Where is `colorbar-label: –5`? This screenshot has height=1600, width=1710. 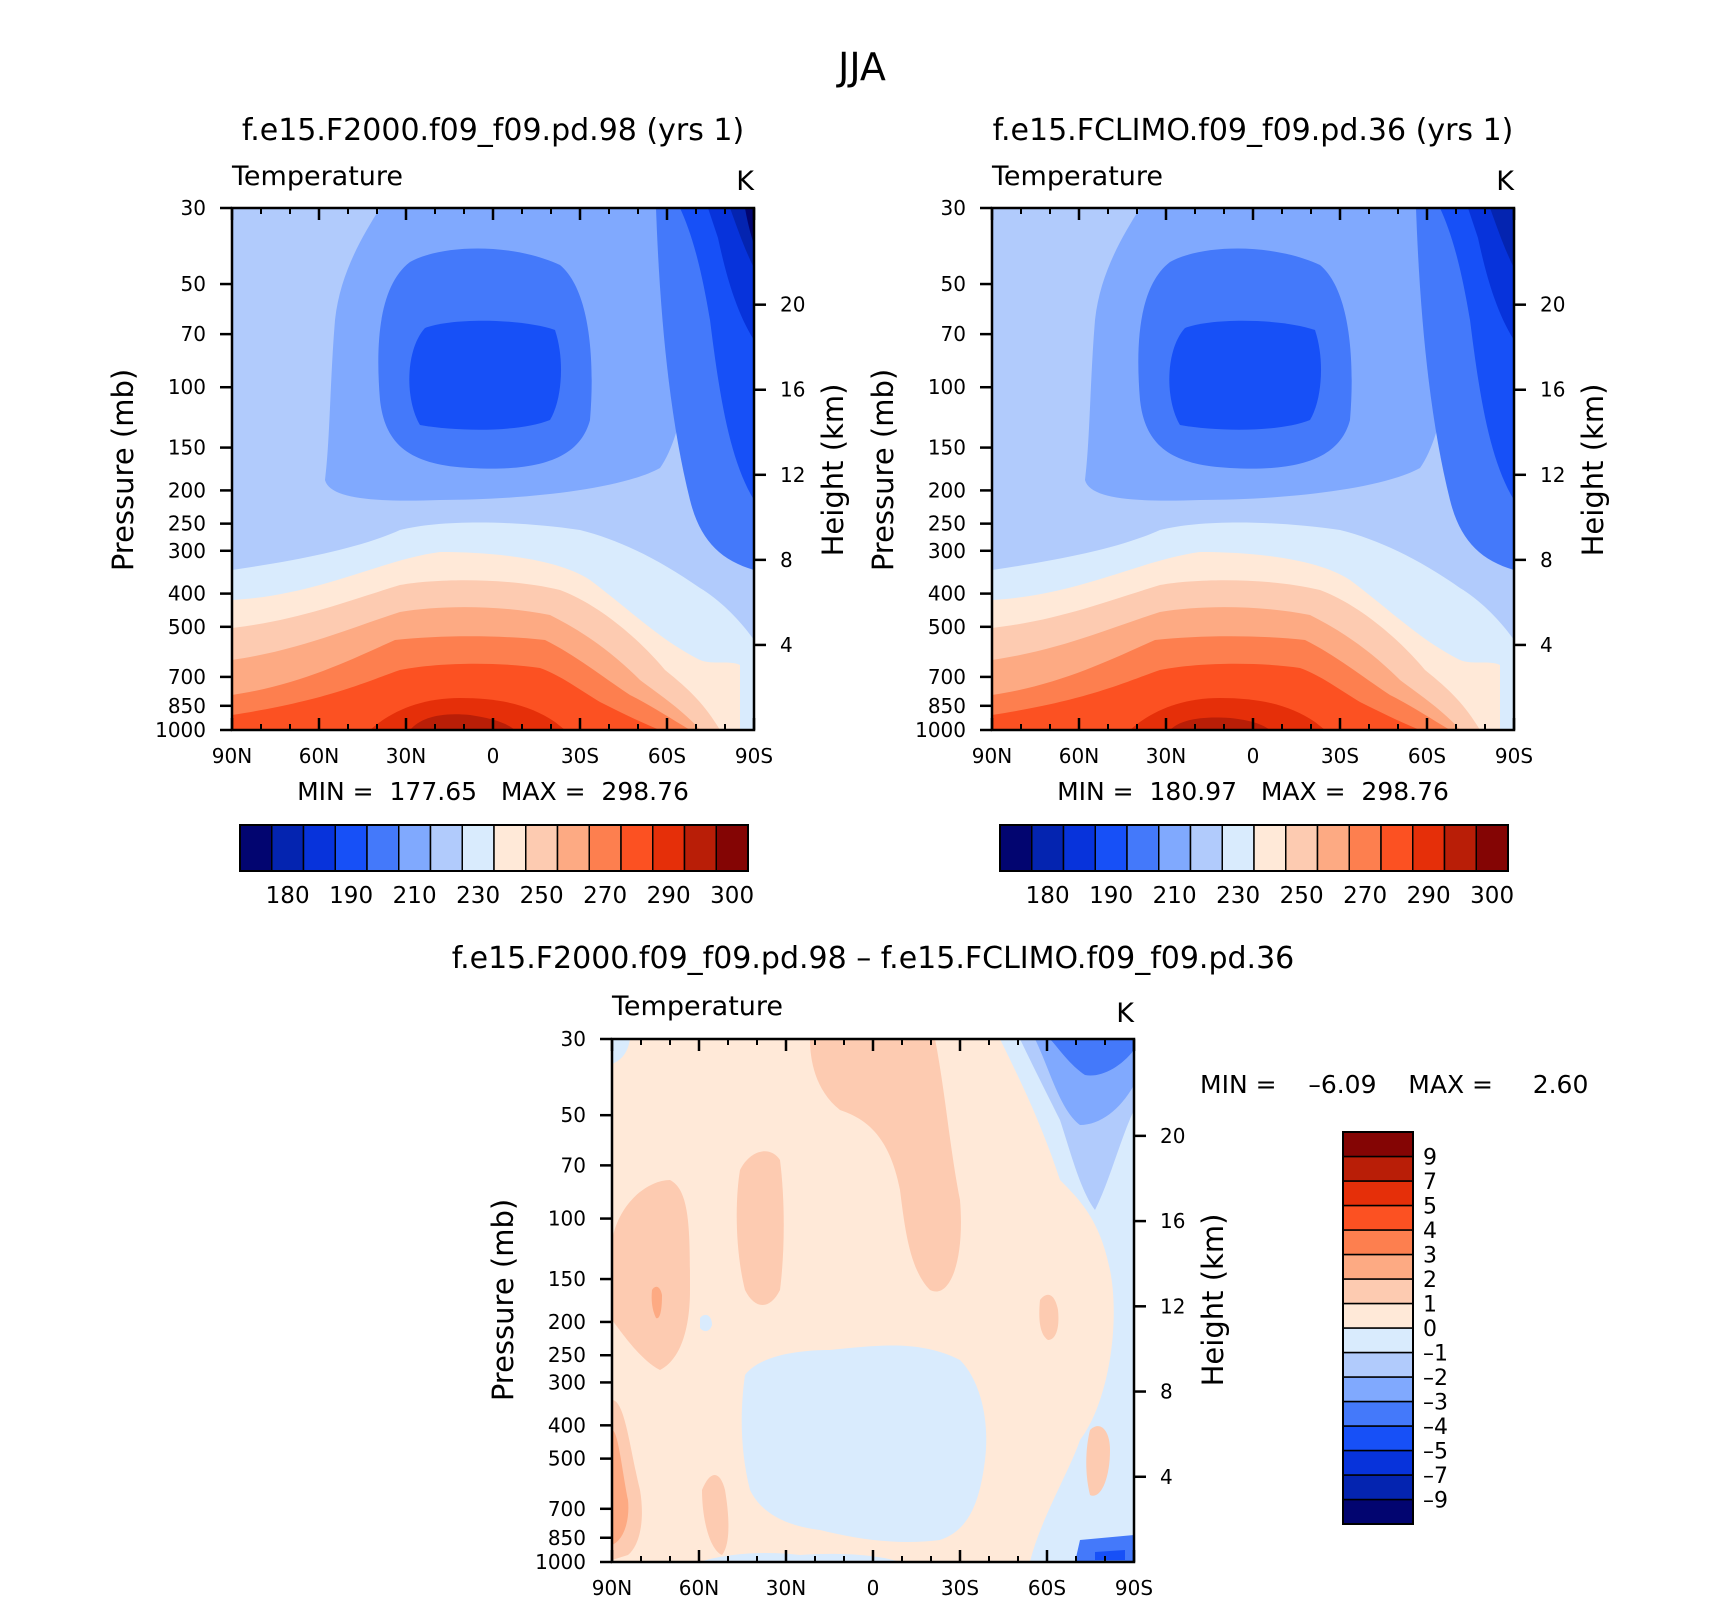 colorbar-label: –5 is located at coordinates (1435, 1452).